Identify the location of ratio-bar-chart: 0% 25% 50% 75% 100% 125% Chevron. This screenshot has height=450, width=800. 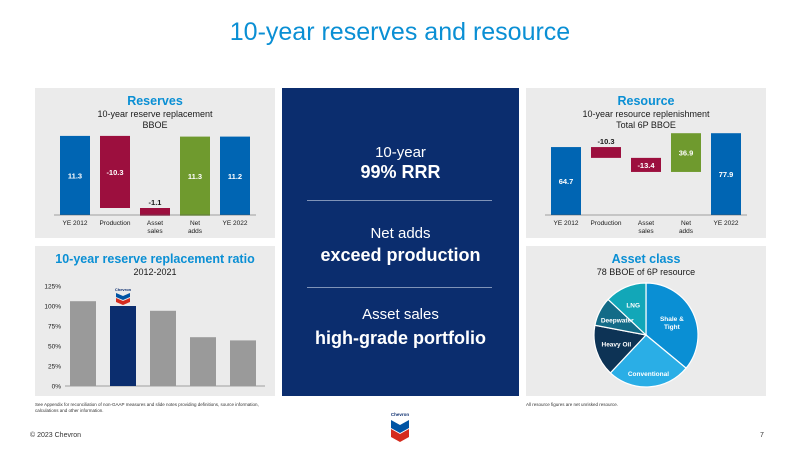
(154, 337).